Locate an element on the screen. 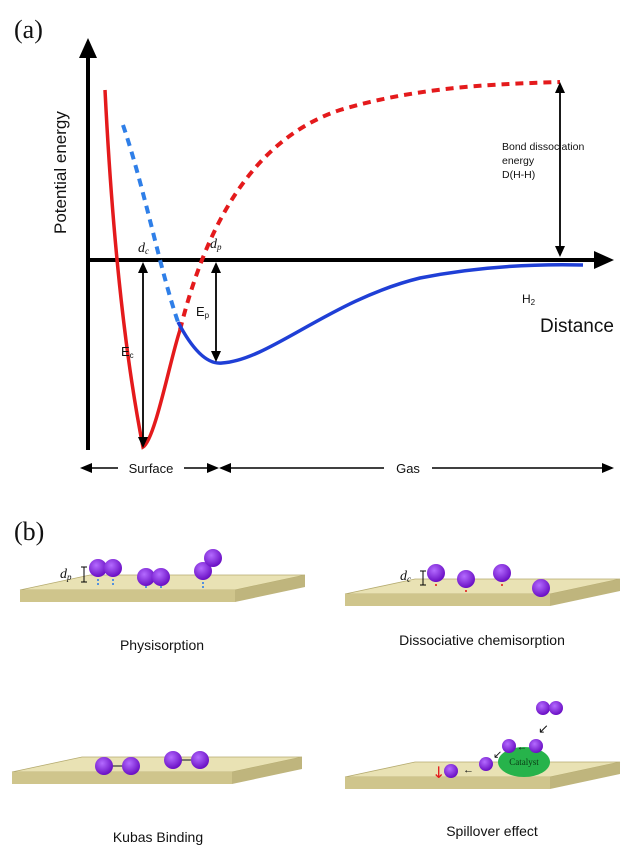 The image size is (622, 846). ec-arrowhead-bottom is located at coordinates (143, 442).